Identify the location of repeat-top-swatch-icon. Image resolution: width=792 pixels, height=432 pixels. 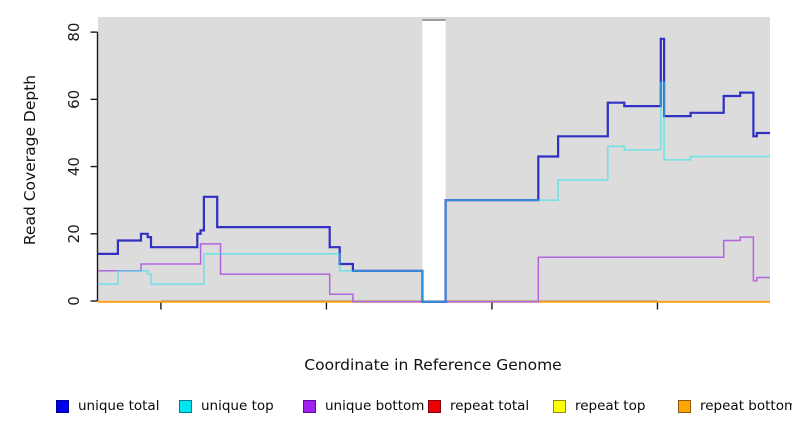
(559, 406).